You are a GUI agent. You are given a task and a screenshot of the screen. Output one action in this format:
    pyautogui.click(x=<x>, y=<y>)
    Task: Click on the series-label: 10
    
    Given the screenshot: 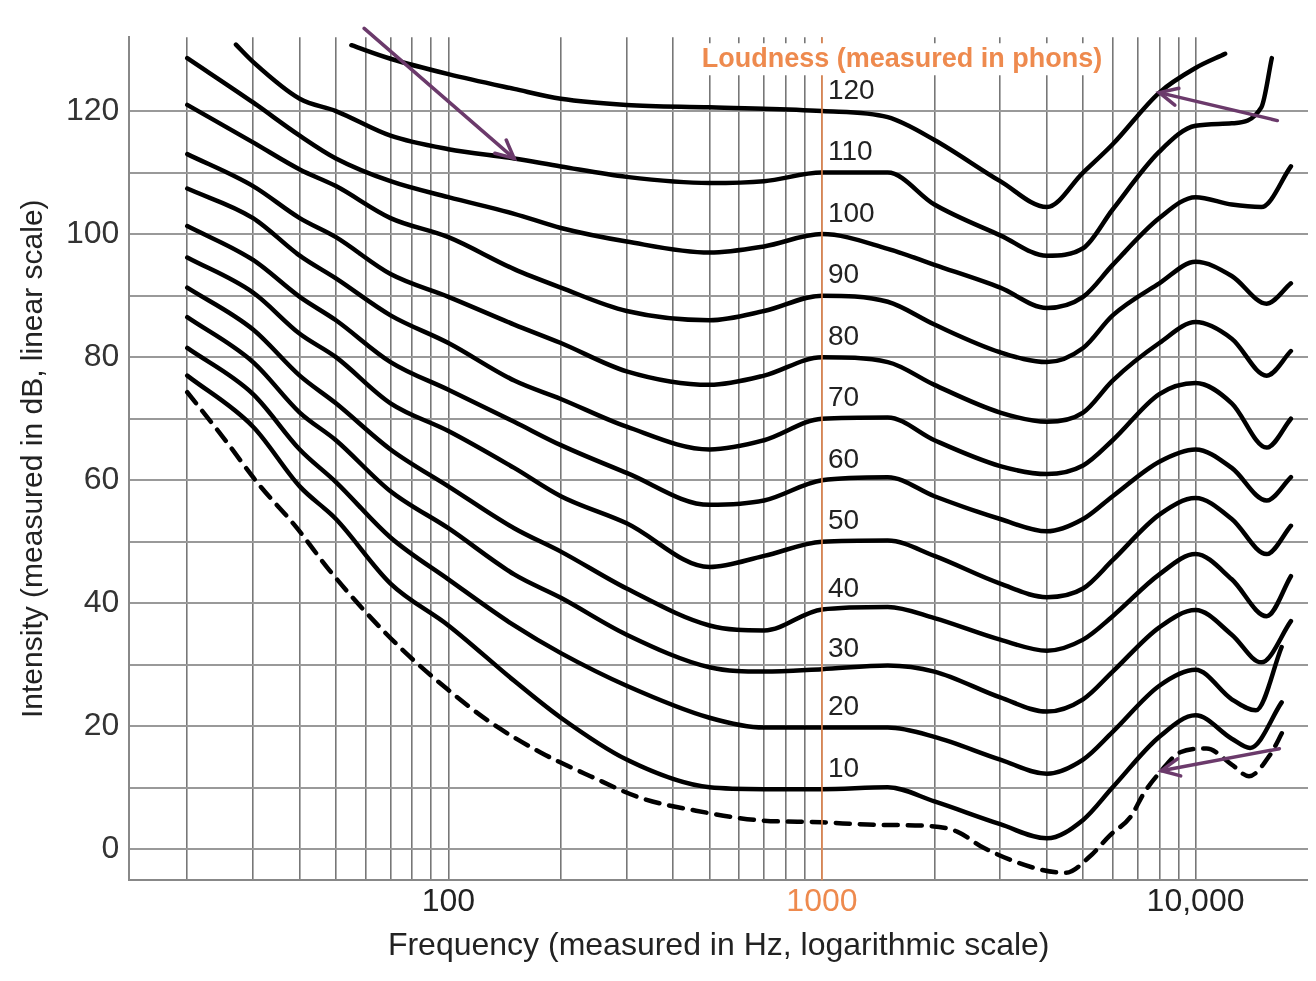 What is the action you would take?
    pyautogui.click(x=843, y=767)
    